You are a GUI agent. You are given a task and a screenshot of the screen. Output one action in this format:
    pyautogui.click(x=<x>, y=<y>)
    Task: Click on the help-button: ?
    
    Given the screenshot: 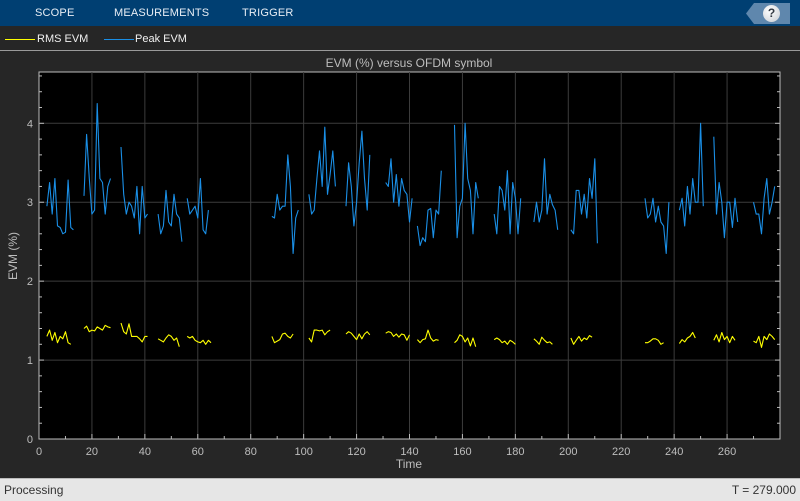 What is the action you would take?
    pyautogui.click(x=768, y=13)
    